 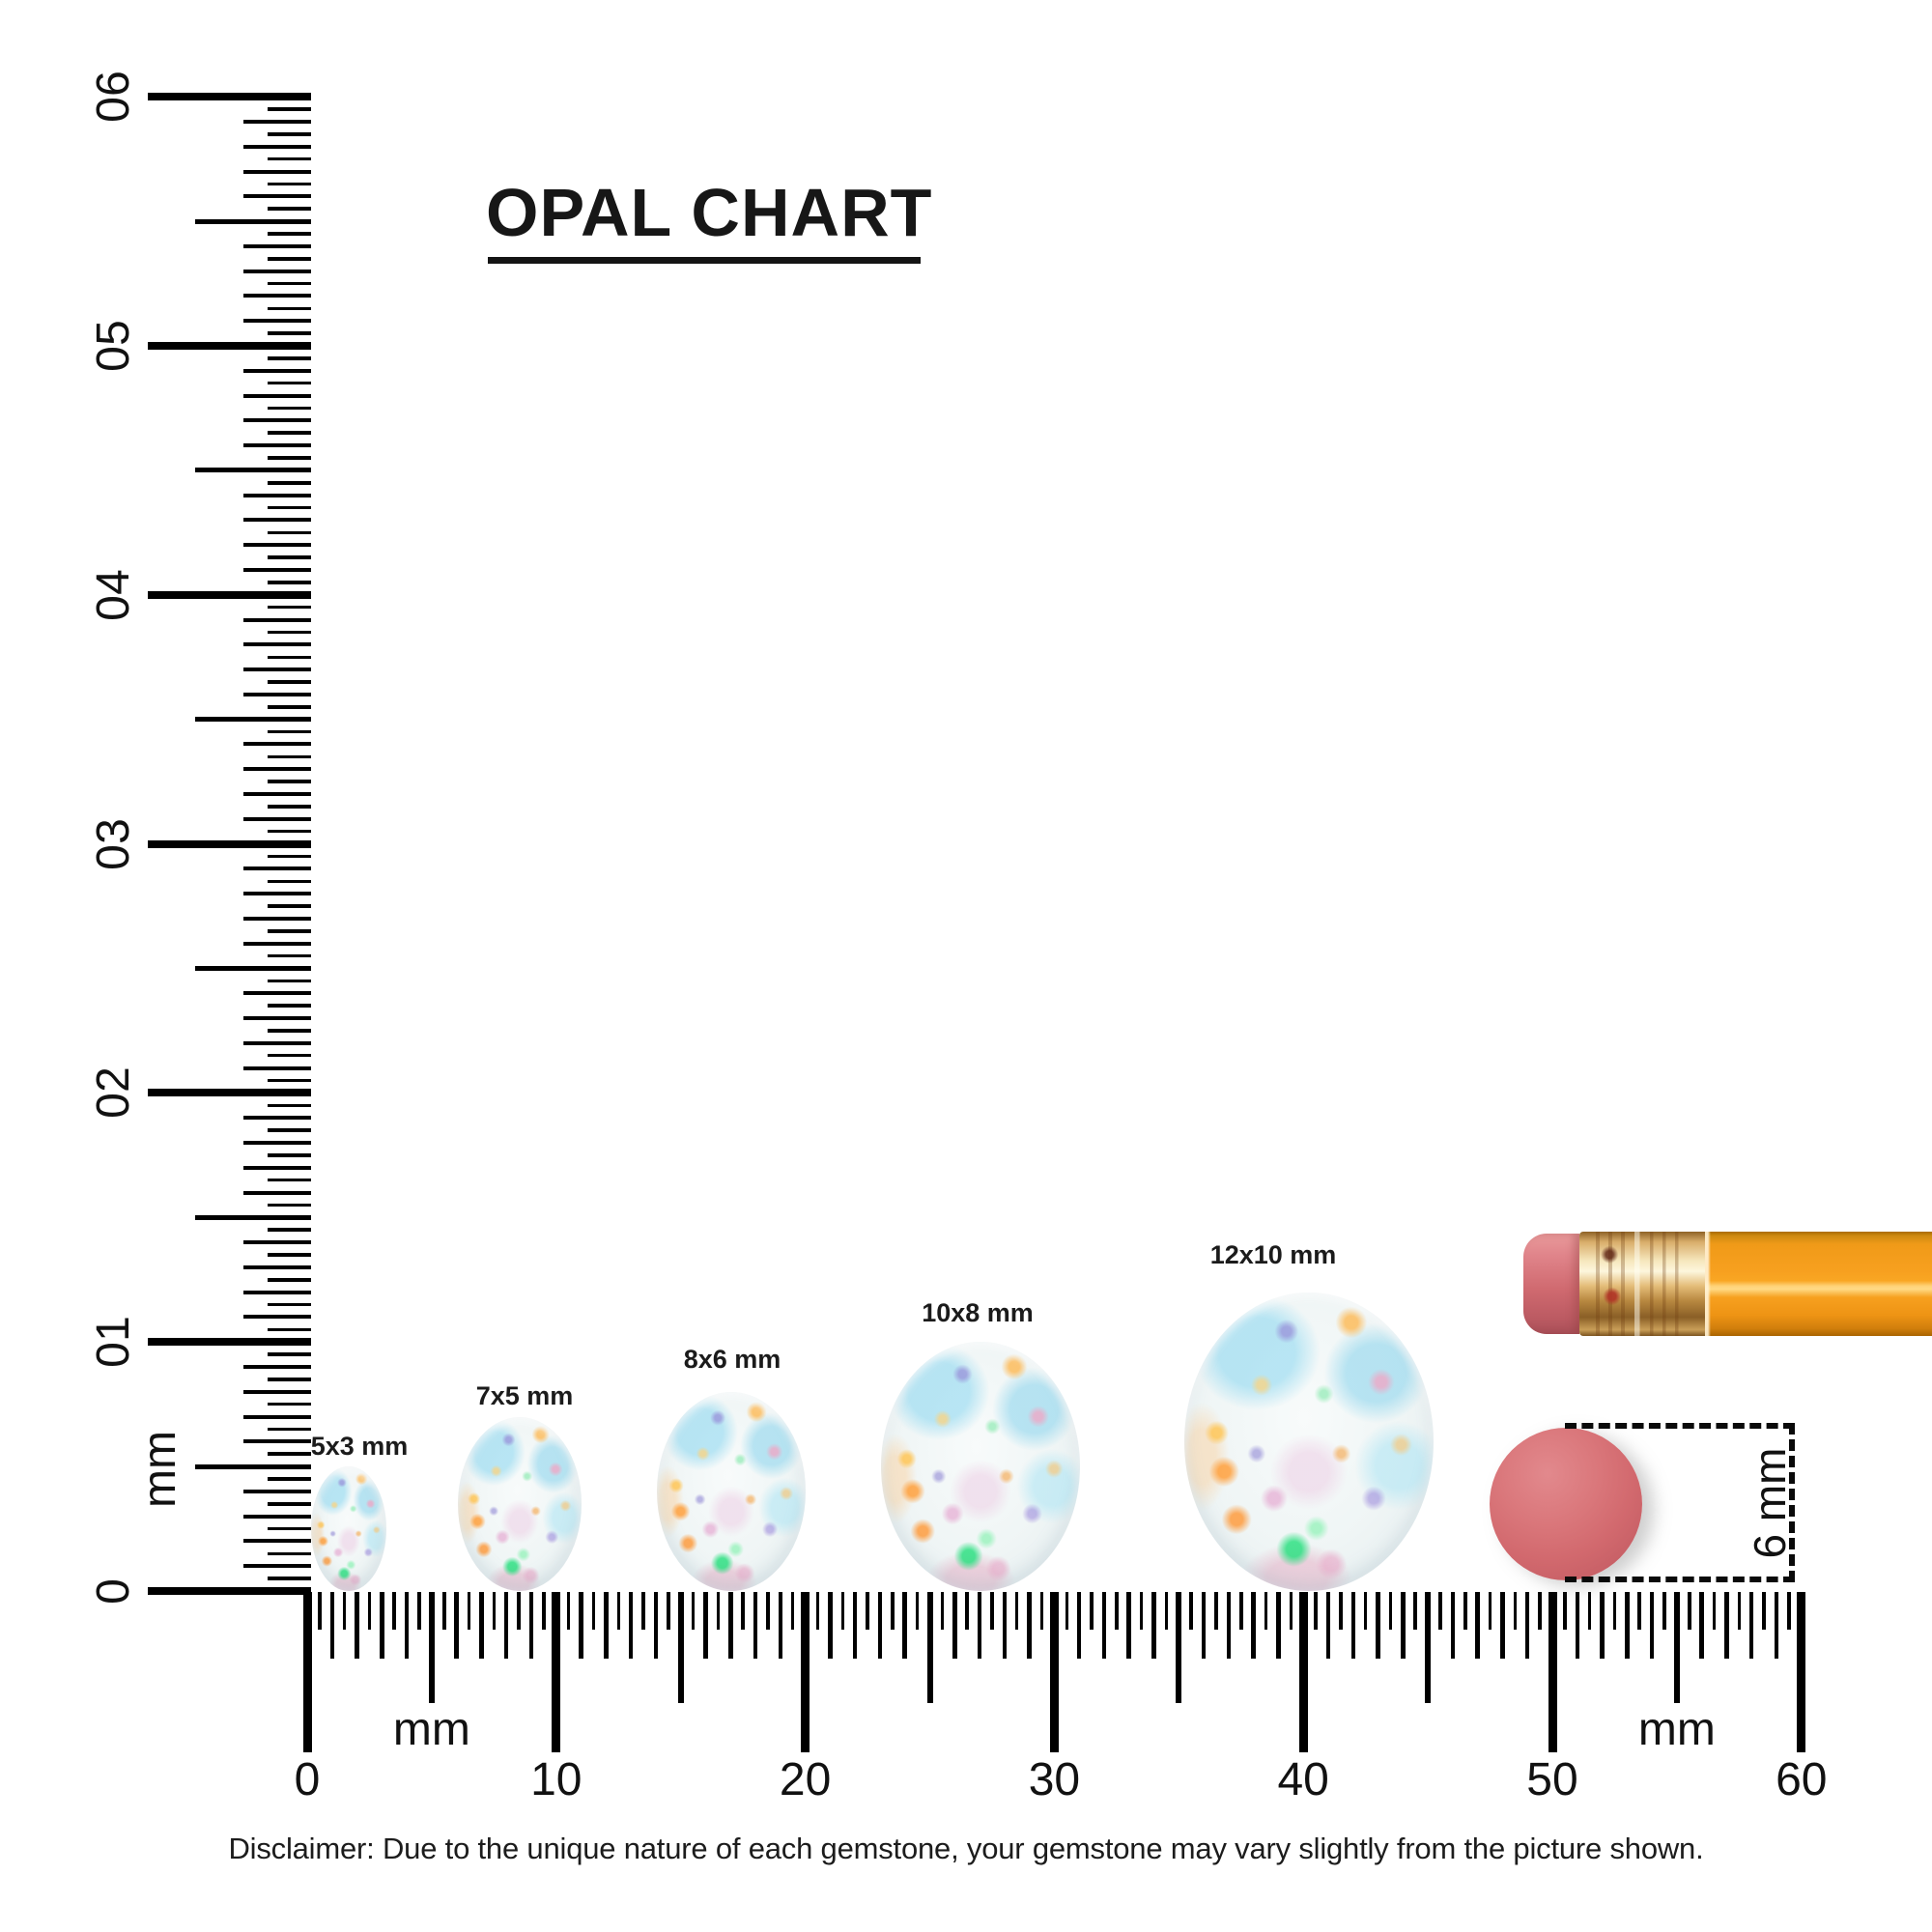 I want to click on horizontal-ruler-number: 30, so click(x=1054, y=1779).